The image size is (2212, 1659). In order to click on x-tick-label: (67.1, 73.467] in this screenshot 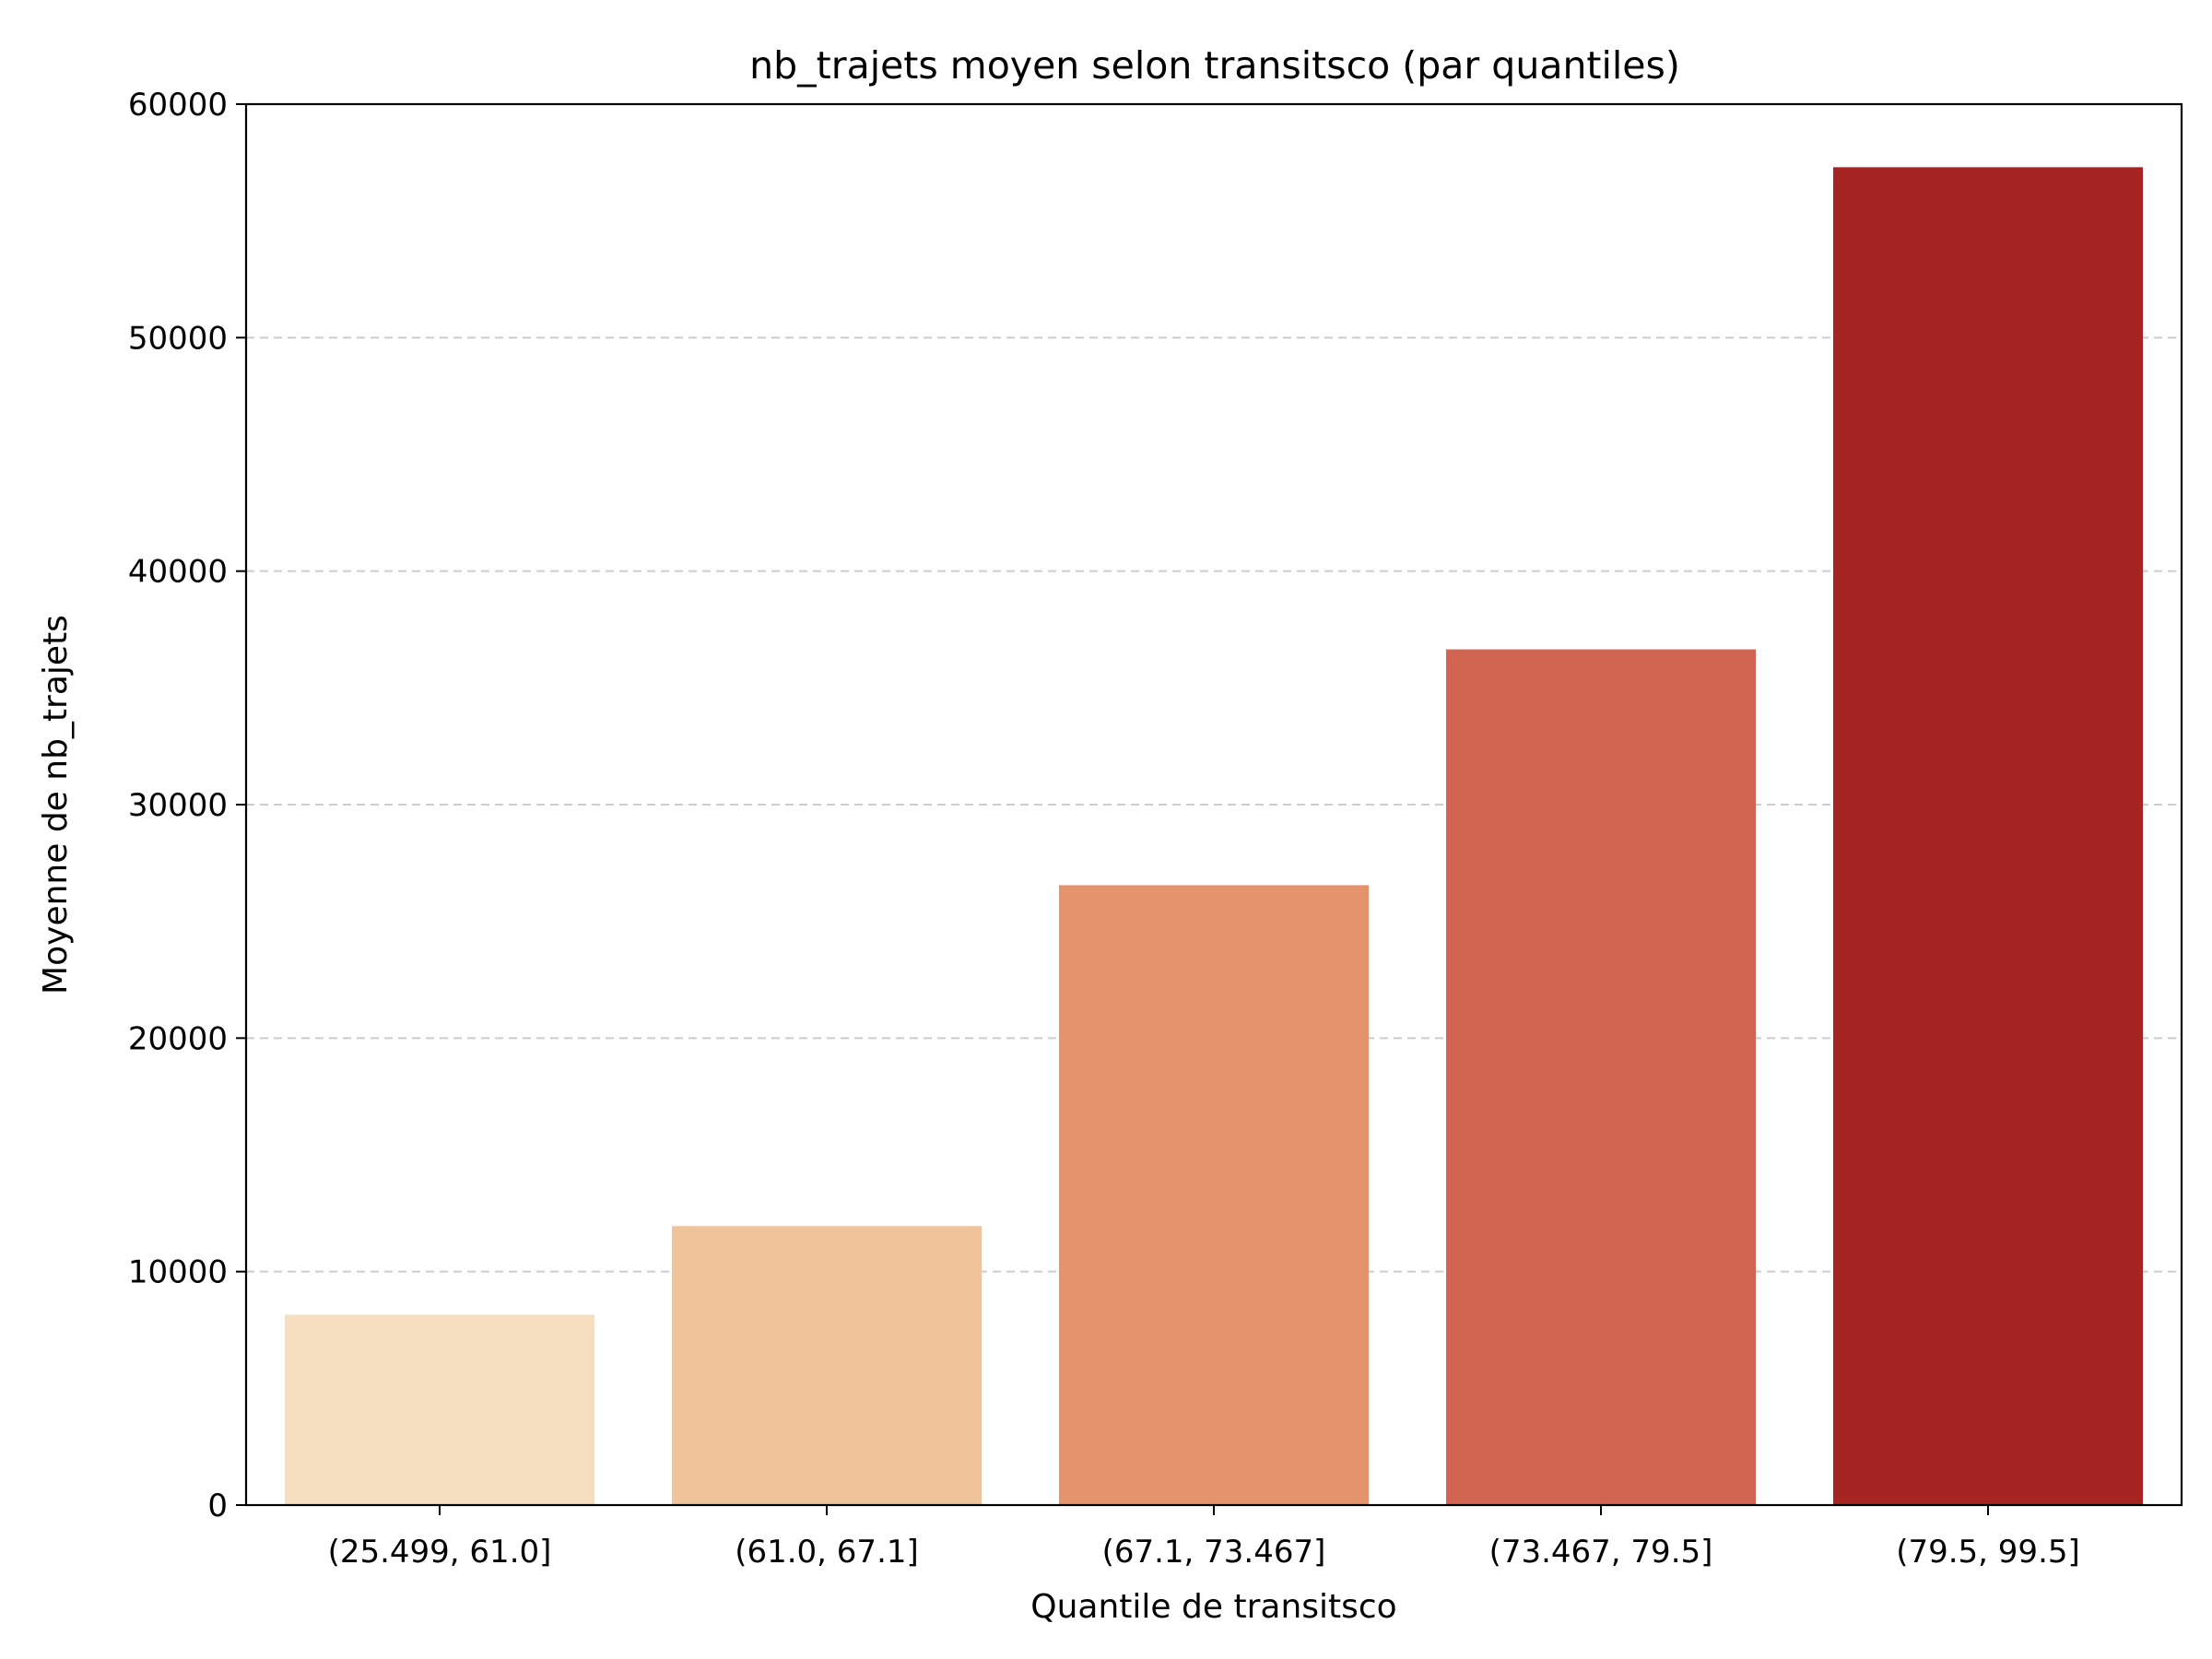, I will do `click(1214, 1552)`.